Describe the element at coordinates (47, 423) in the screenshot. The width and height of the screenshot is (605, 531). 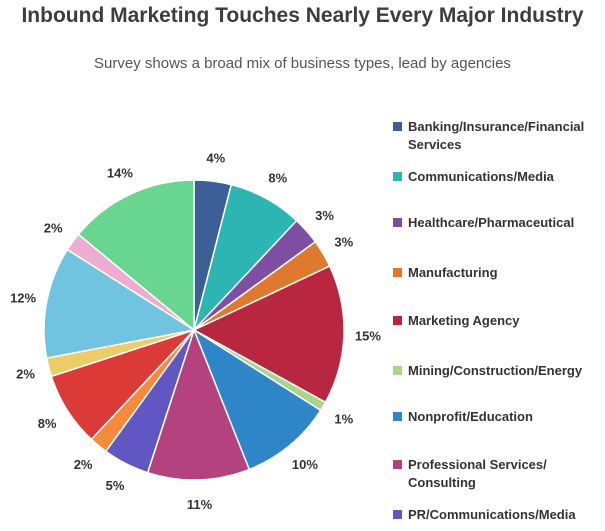
I see `slice-label-10: 8%` at that location.